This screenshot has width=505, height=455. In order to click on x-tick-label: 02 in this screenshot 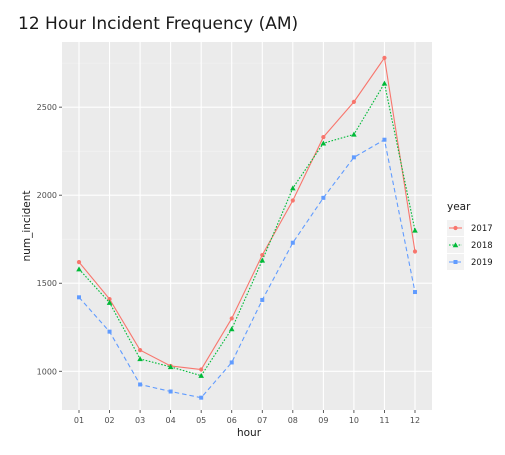, I will do `click(109, 420)`.